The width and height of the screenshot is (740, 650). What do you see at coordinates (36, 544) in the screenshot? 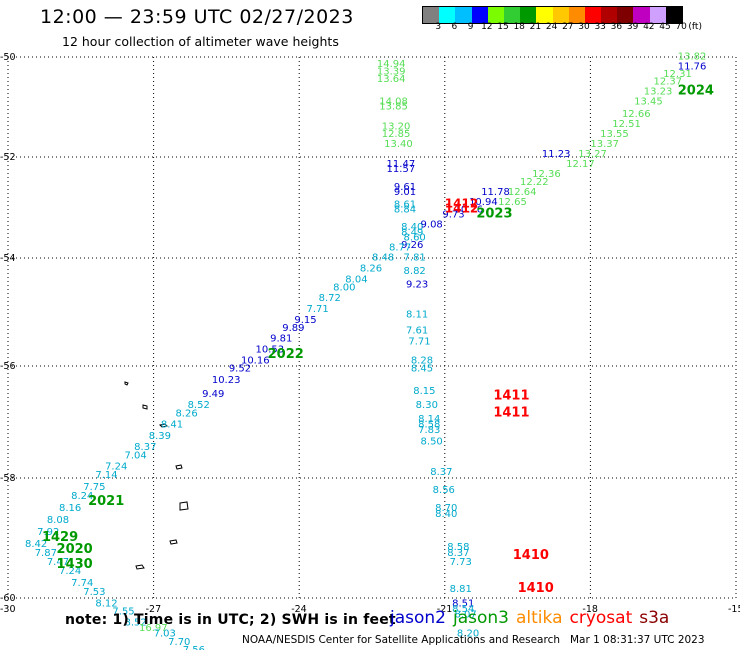
I see `wave-height-value: 8.42` at bounding box center [36, 544].